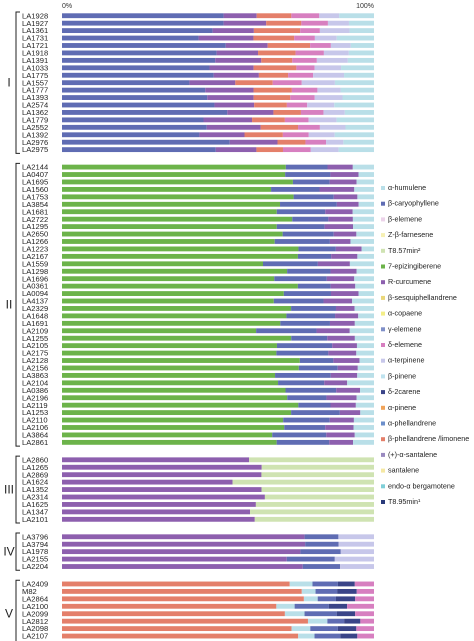  What do you see at coordinates (35, 544) in the screenshot?
I see `accession-label: LA3794` at bounding box center [35, 544].